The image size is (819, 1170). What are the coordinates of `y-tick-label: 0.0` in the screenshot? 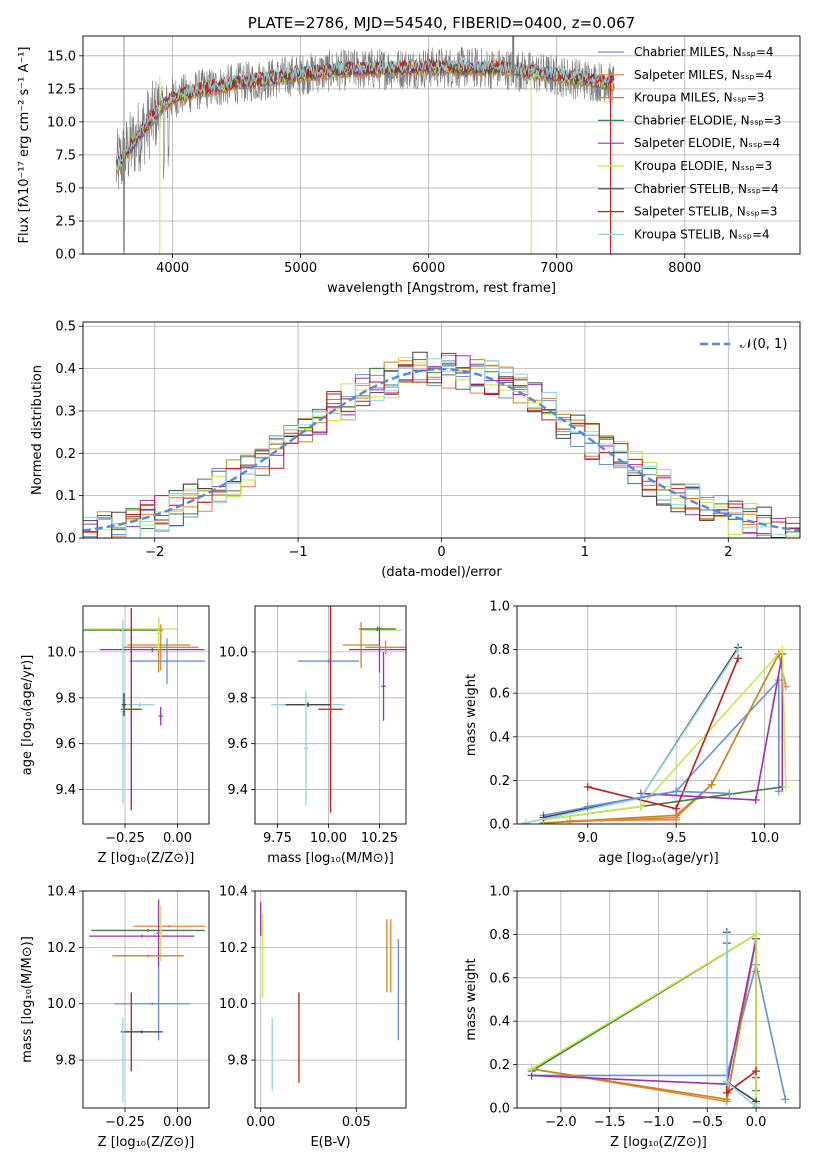 It's located at (499, 1109).